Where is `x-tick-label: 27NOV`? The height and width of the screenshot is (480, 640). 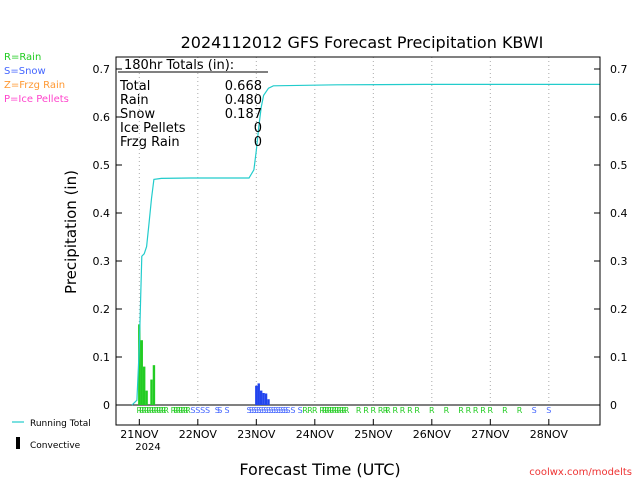
x-tick-label: 27NOV is located at coordinates (490, 434).